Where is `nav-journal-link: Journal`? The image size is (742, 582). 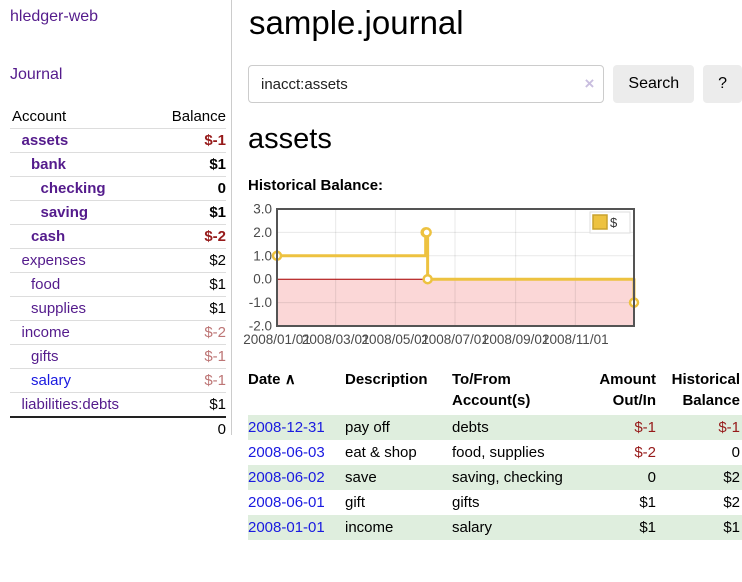 nav-journal-link: Journal is located at coordinates (36, 74).